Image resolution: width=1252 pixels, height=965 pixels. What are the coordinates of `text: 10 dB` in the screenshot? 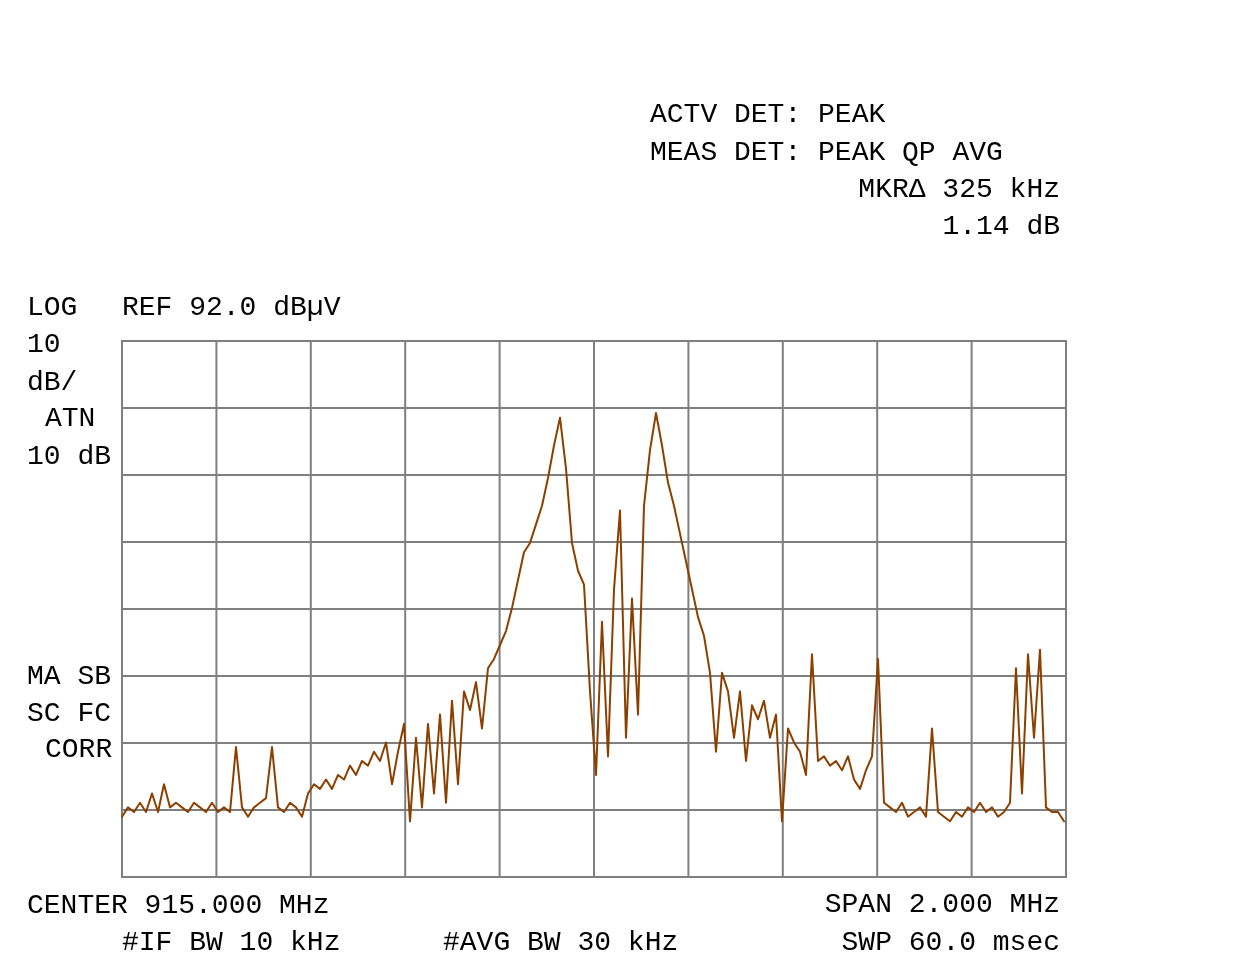 It's located at (69, 456).